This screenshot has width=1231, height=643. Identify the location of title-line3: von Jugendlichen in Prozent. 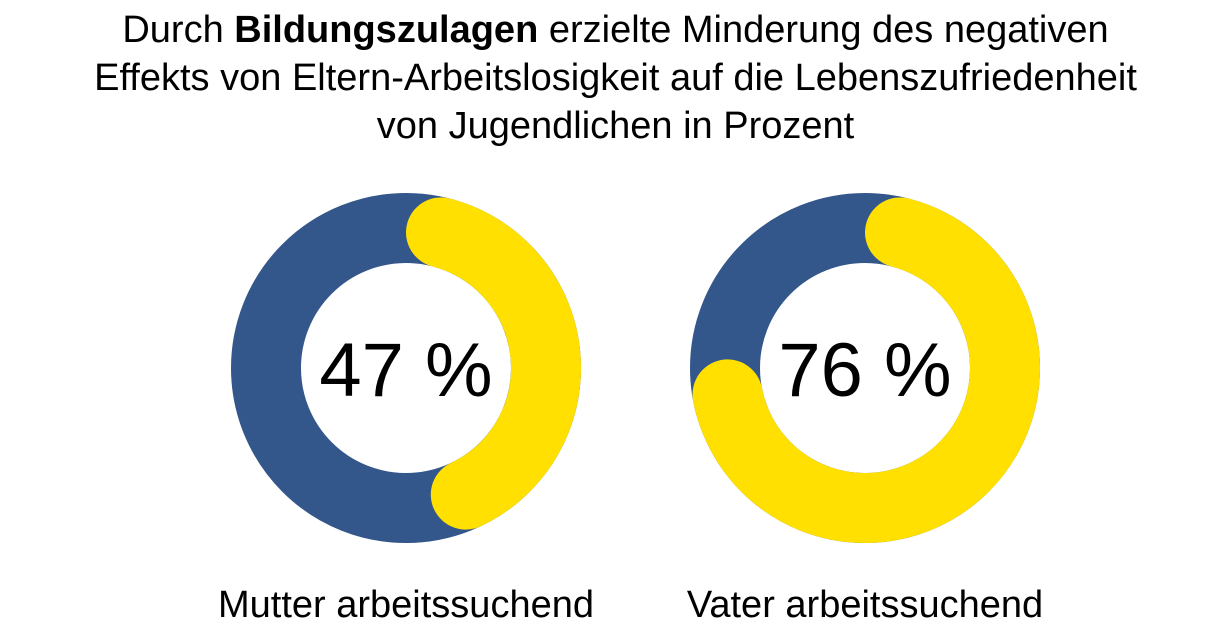
(615, 126).